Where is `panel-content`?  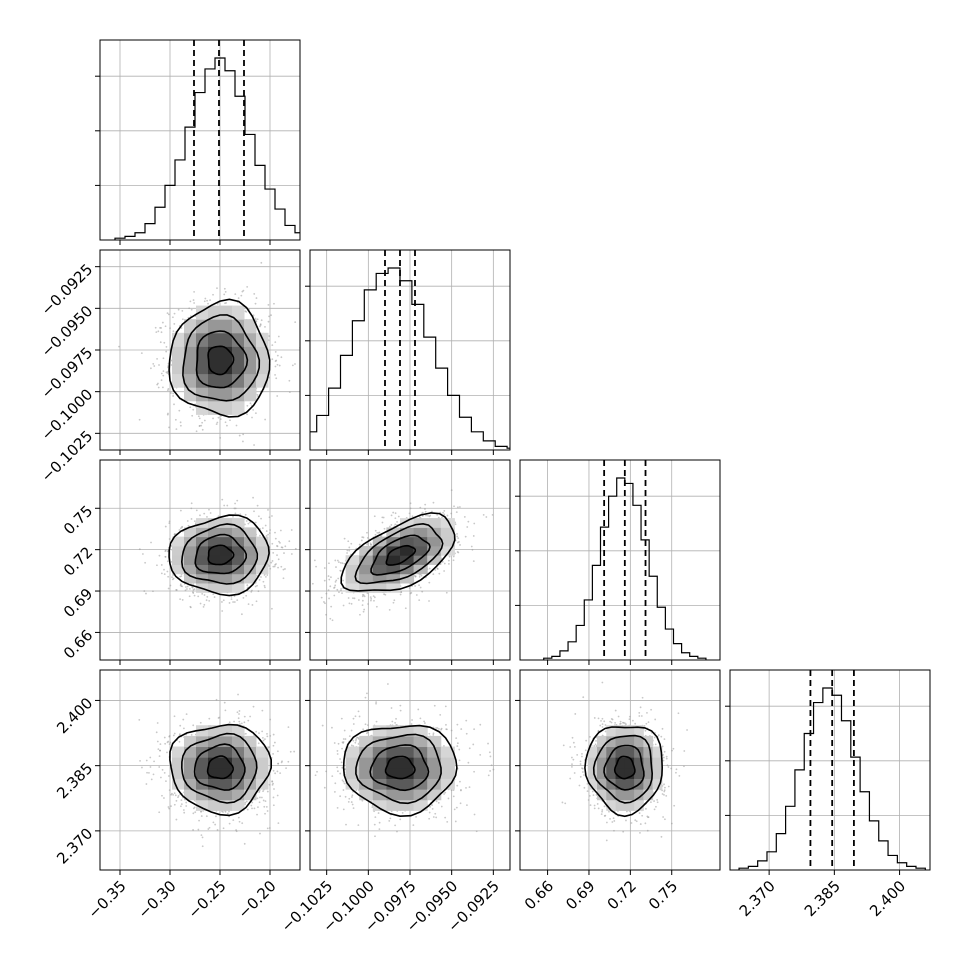 panel-content is located at coordinates (200, 350).